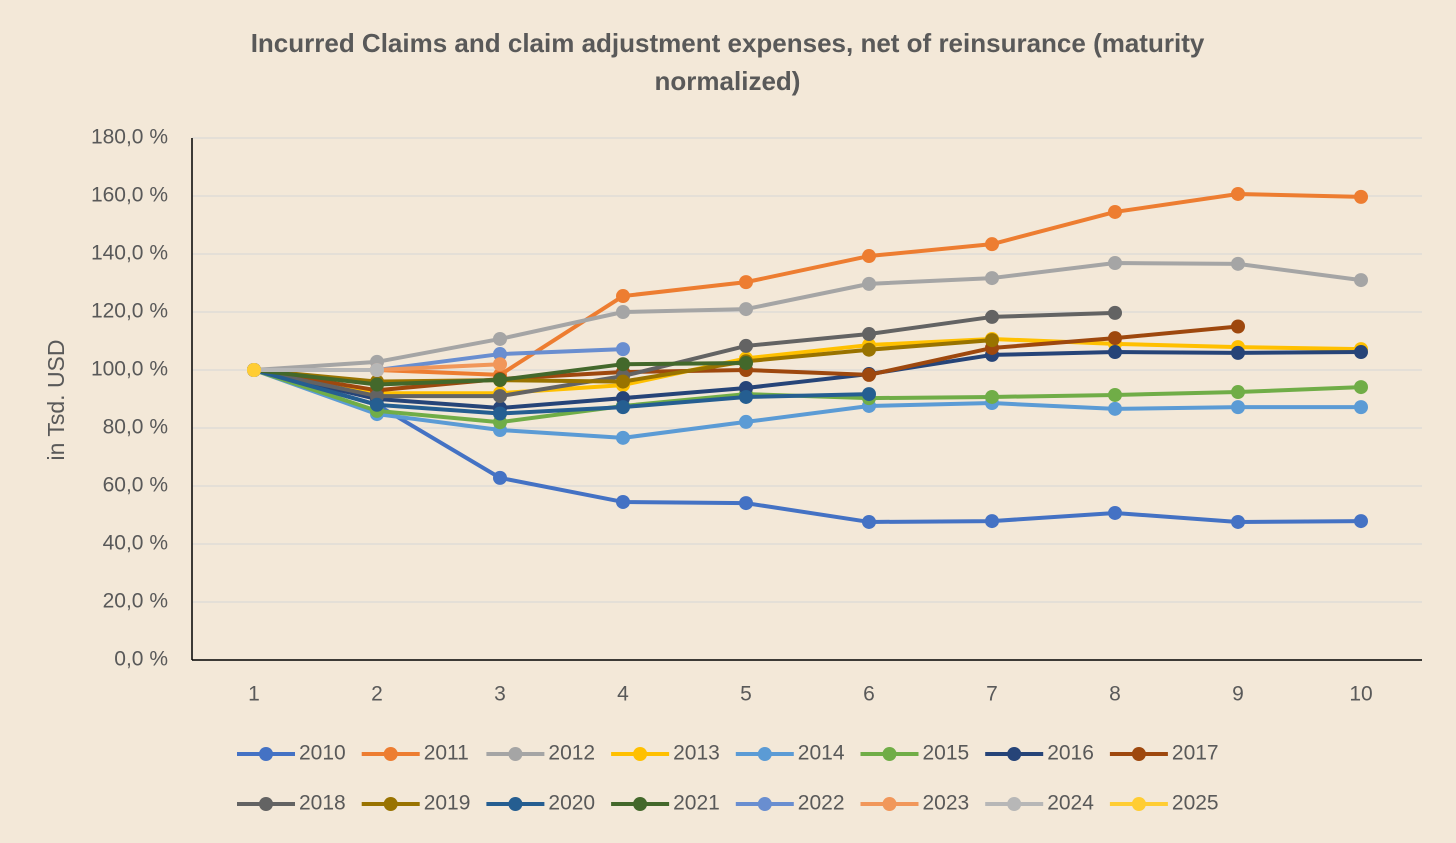 The height and width of the screenshot is (843, 1456). Describe the element at coordinates (129, 195) in the screenshot. I see `y-tick-label: 160,0 %` at that location.